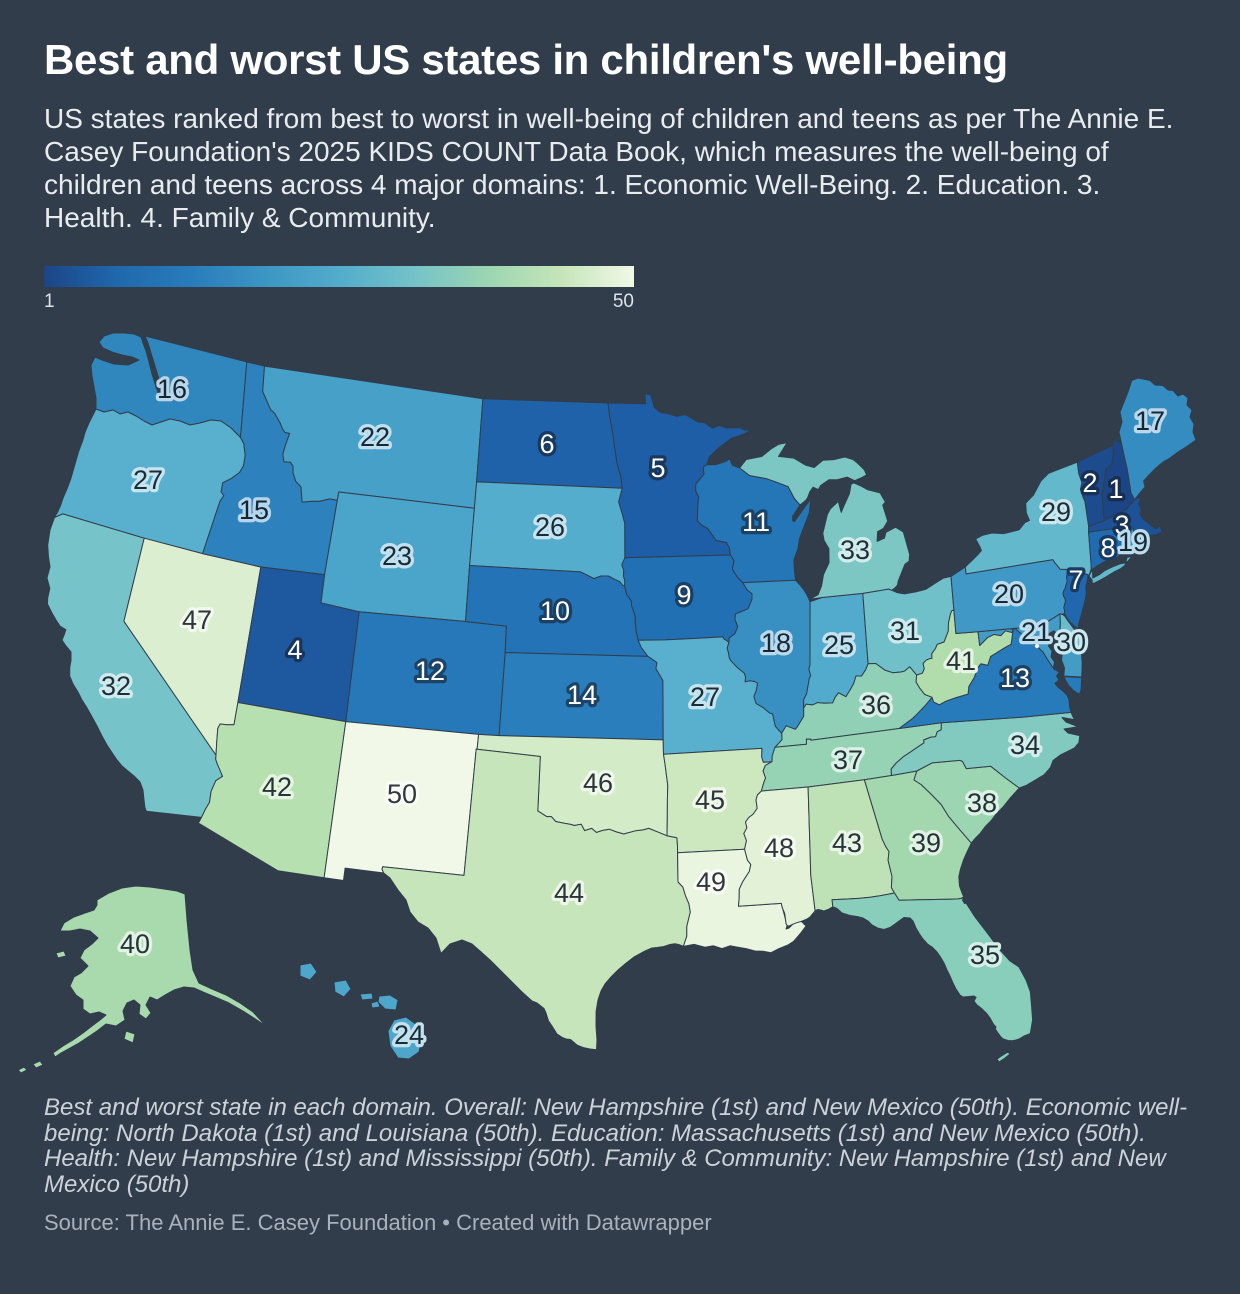 The height and width of the screenshot is (1294, 1240). What do you see at coordinates (402, 794) in the screenshot?
I see `svg-text: 50` at bounding box center [402, 794].